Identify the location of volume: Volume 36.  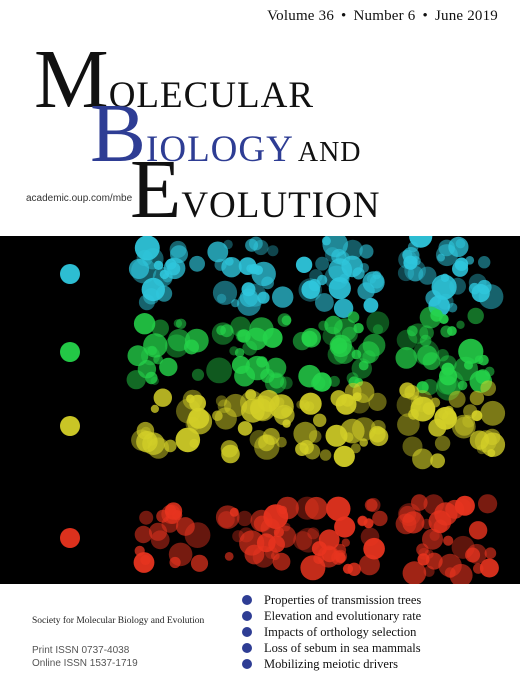
(301, 16).